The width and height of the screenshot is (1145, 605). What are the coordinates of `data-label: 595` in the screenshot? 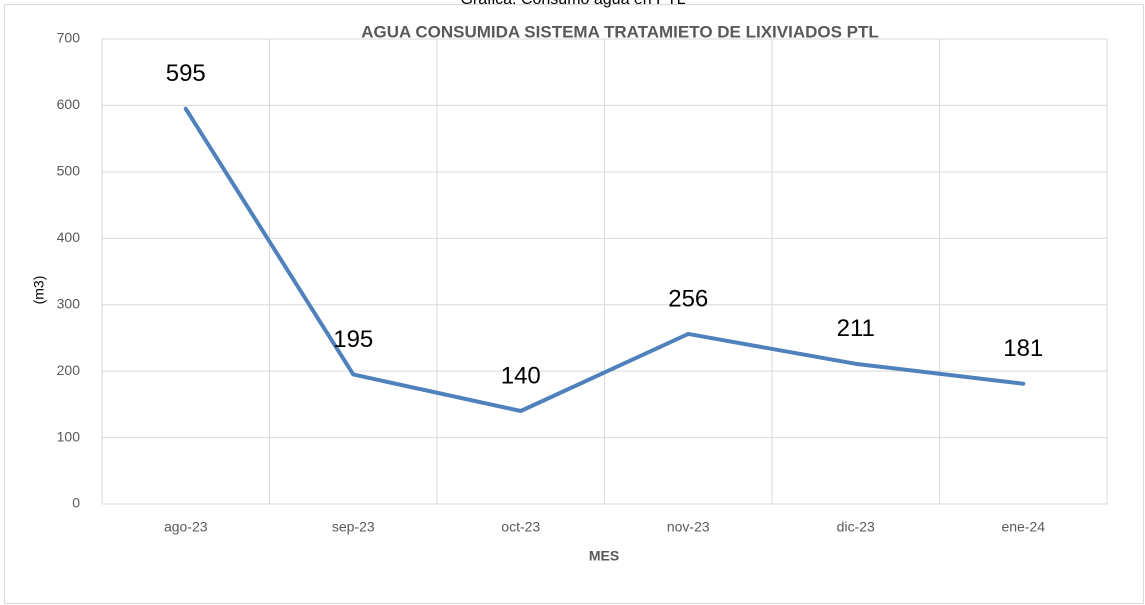 It's located at (186, 73).